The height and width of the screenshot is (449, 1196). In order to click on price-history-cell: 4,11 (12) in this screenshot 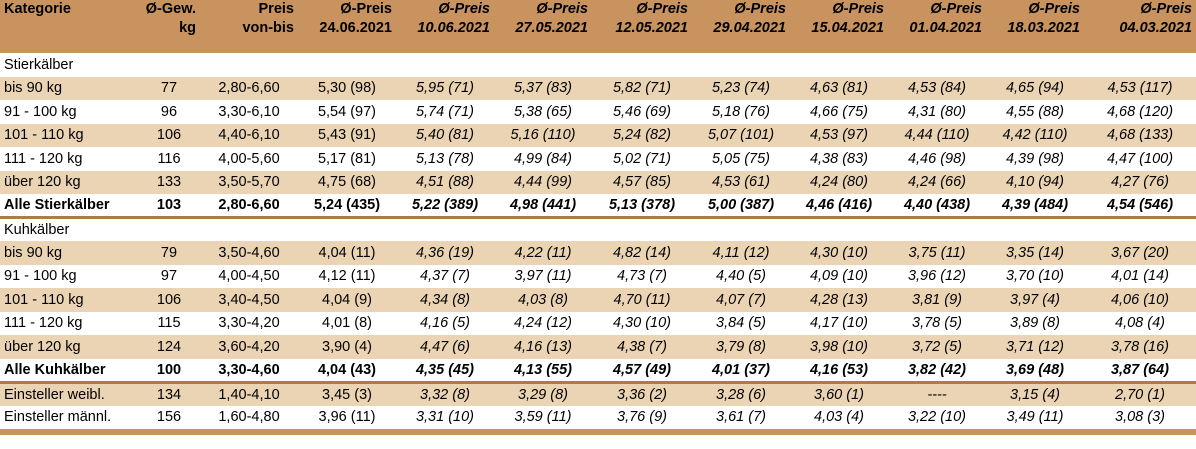, I will do `click(741, 253)`.